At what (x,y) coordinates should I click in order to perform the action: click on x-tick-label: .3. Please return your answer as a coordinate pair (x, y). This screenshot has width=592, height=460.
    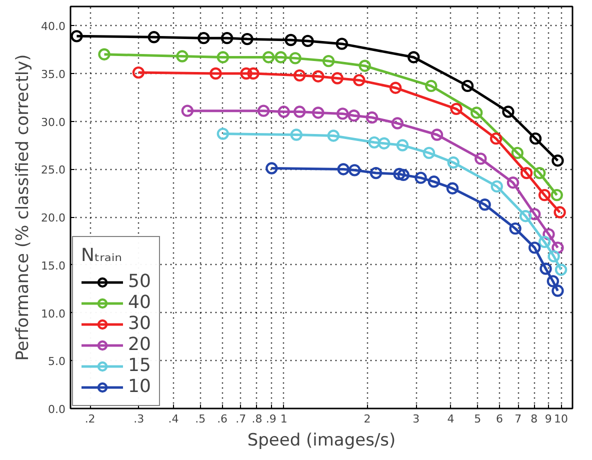
    Looking at the image, I should click on (139, 419).